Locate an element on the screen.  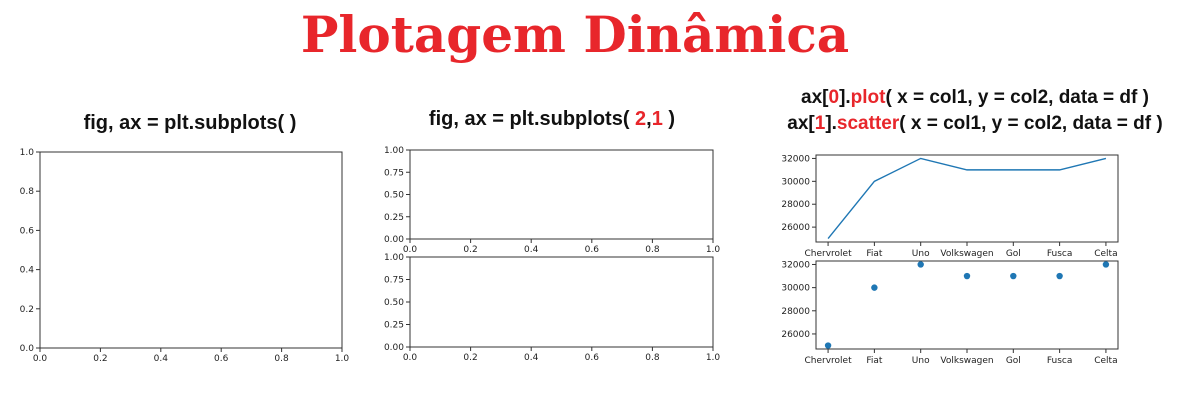
chart-2: 0.0 0.2 0.4 0.6 0.8 1.0 0.00 0.25 0.50 0.75 1.00 is located at coordinates (552, 200).